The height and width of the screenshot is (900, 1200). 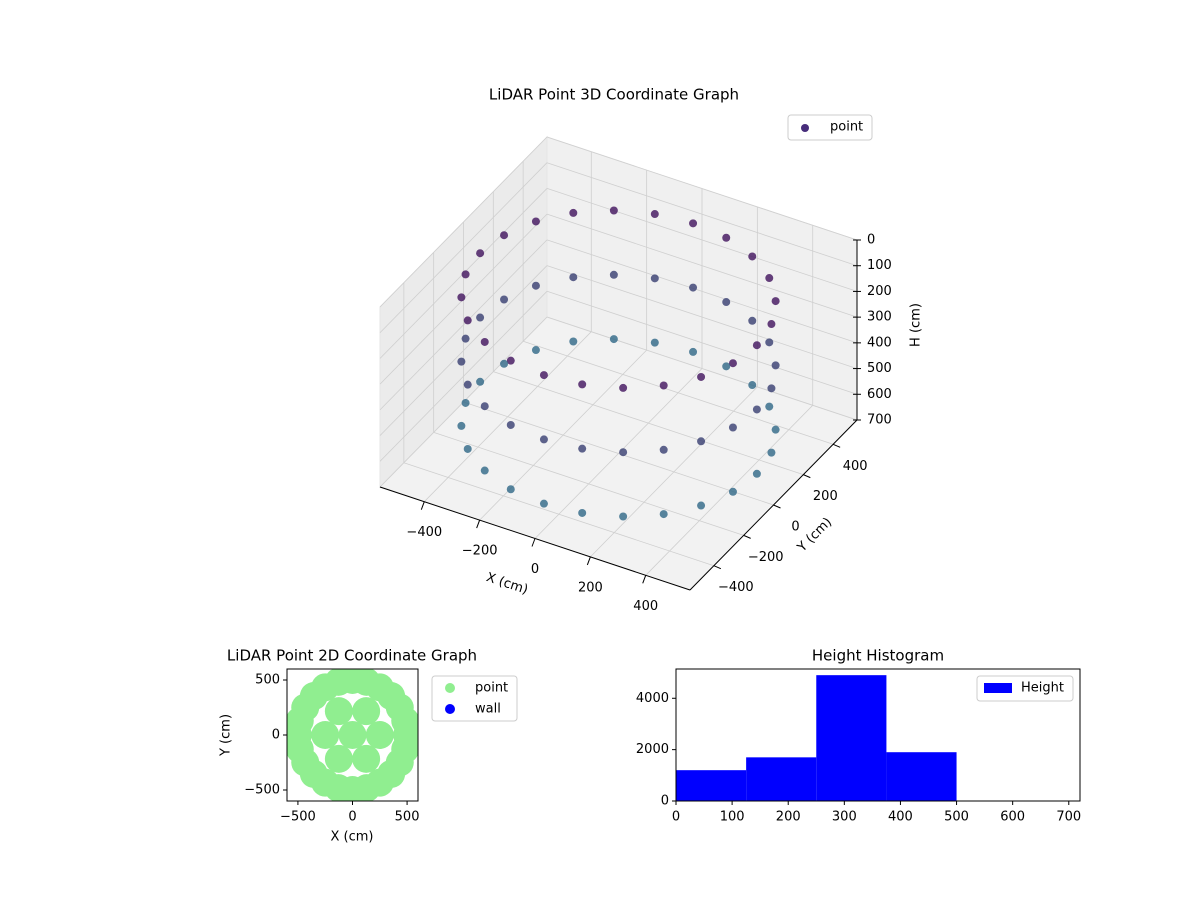 What do you see at coordinates (1042, 688) in the screenshot?
I see `legend-label: Height` at bounding box center [1042, 688].